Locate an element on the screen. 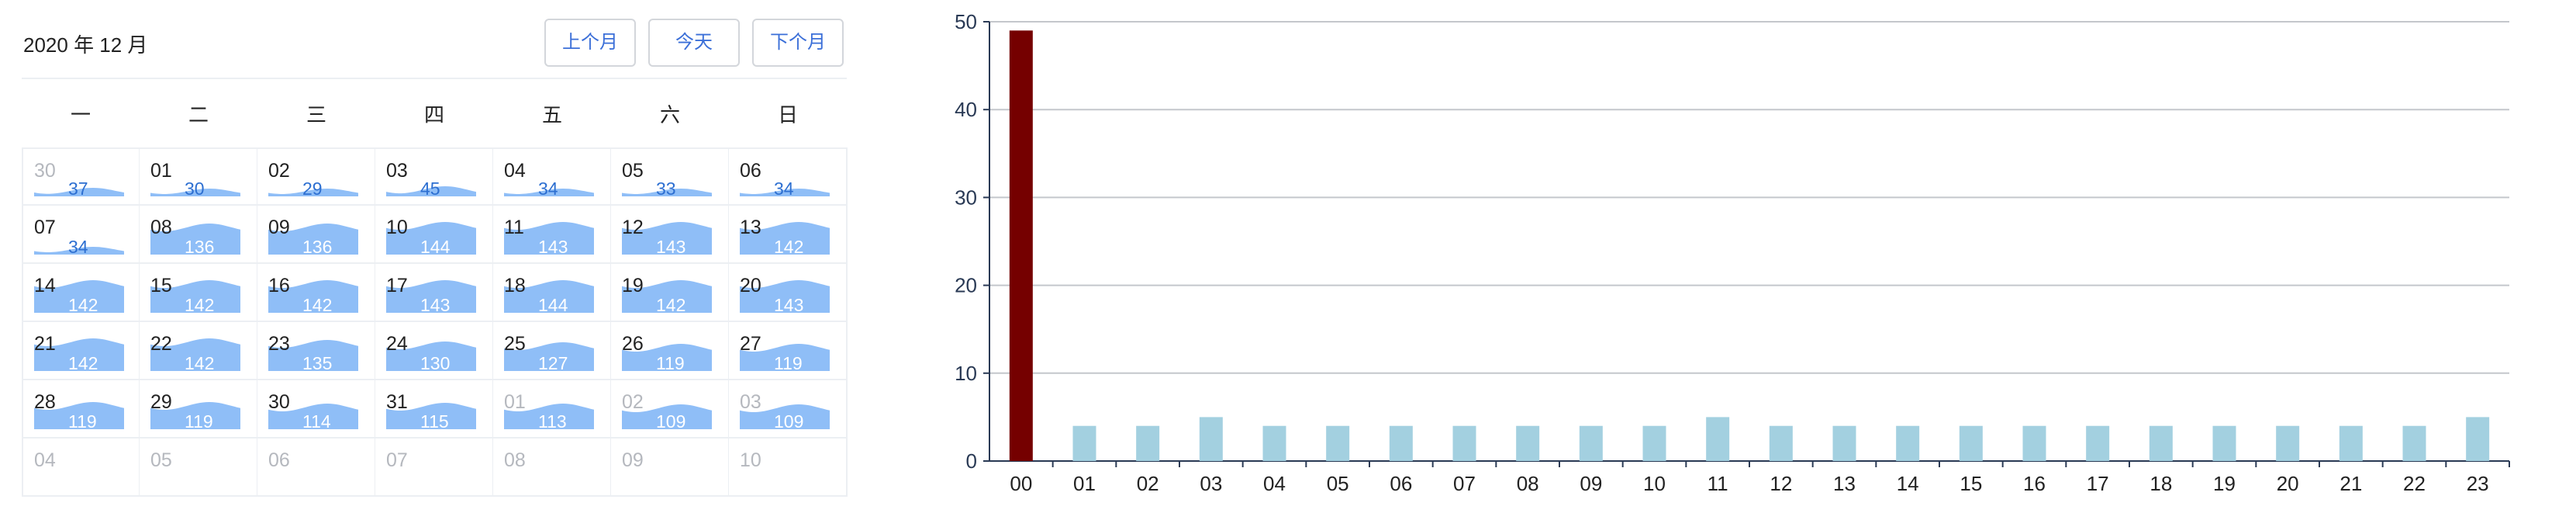  calendar-day-cell: 119 29 is located at coordinates (199, 409).